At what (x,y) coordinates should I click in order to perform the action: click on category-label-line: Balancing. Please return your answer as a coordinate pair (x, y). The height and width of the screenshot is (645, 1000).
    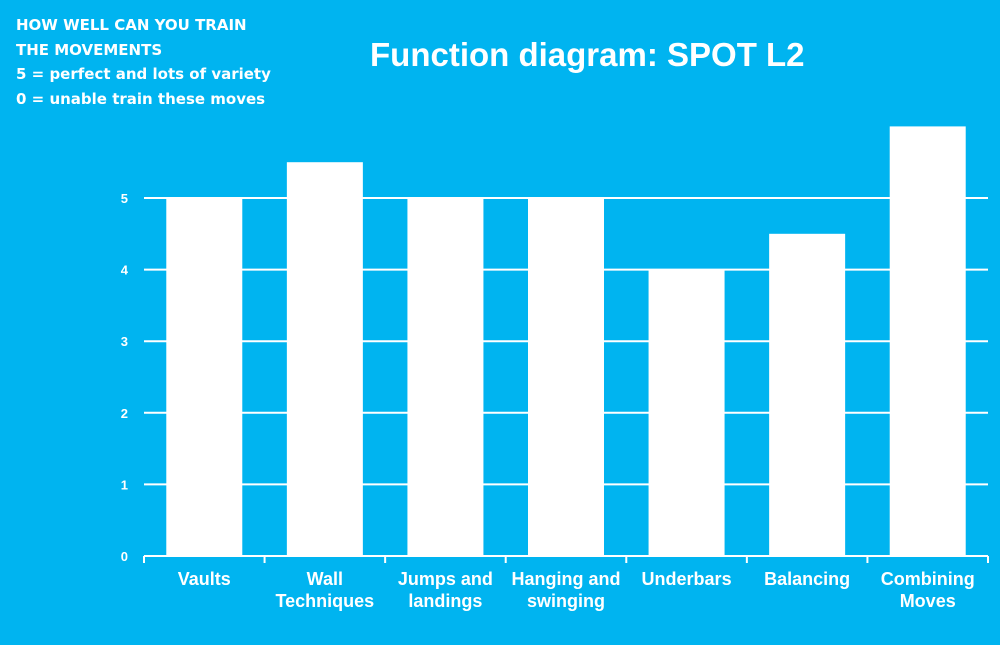
    Looking at the image, I should click on (807, 579).